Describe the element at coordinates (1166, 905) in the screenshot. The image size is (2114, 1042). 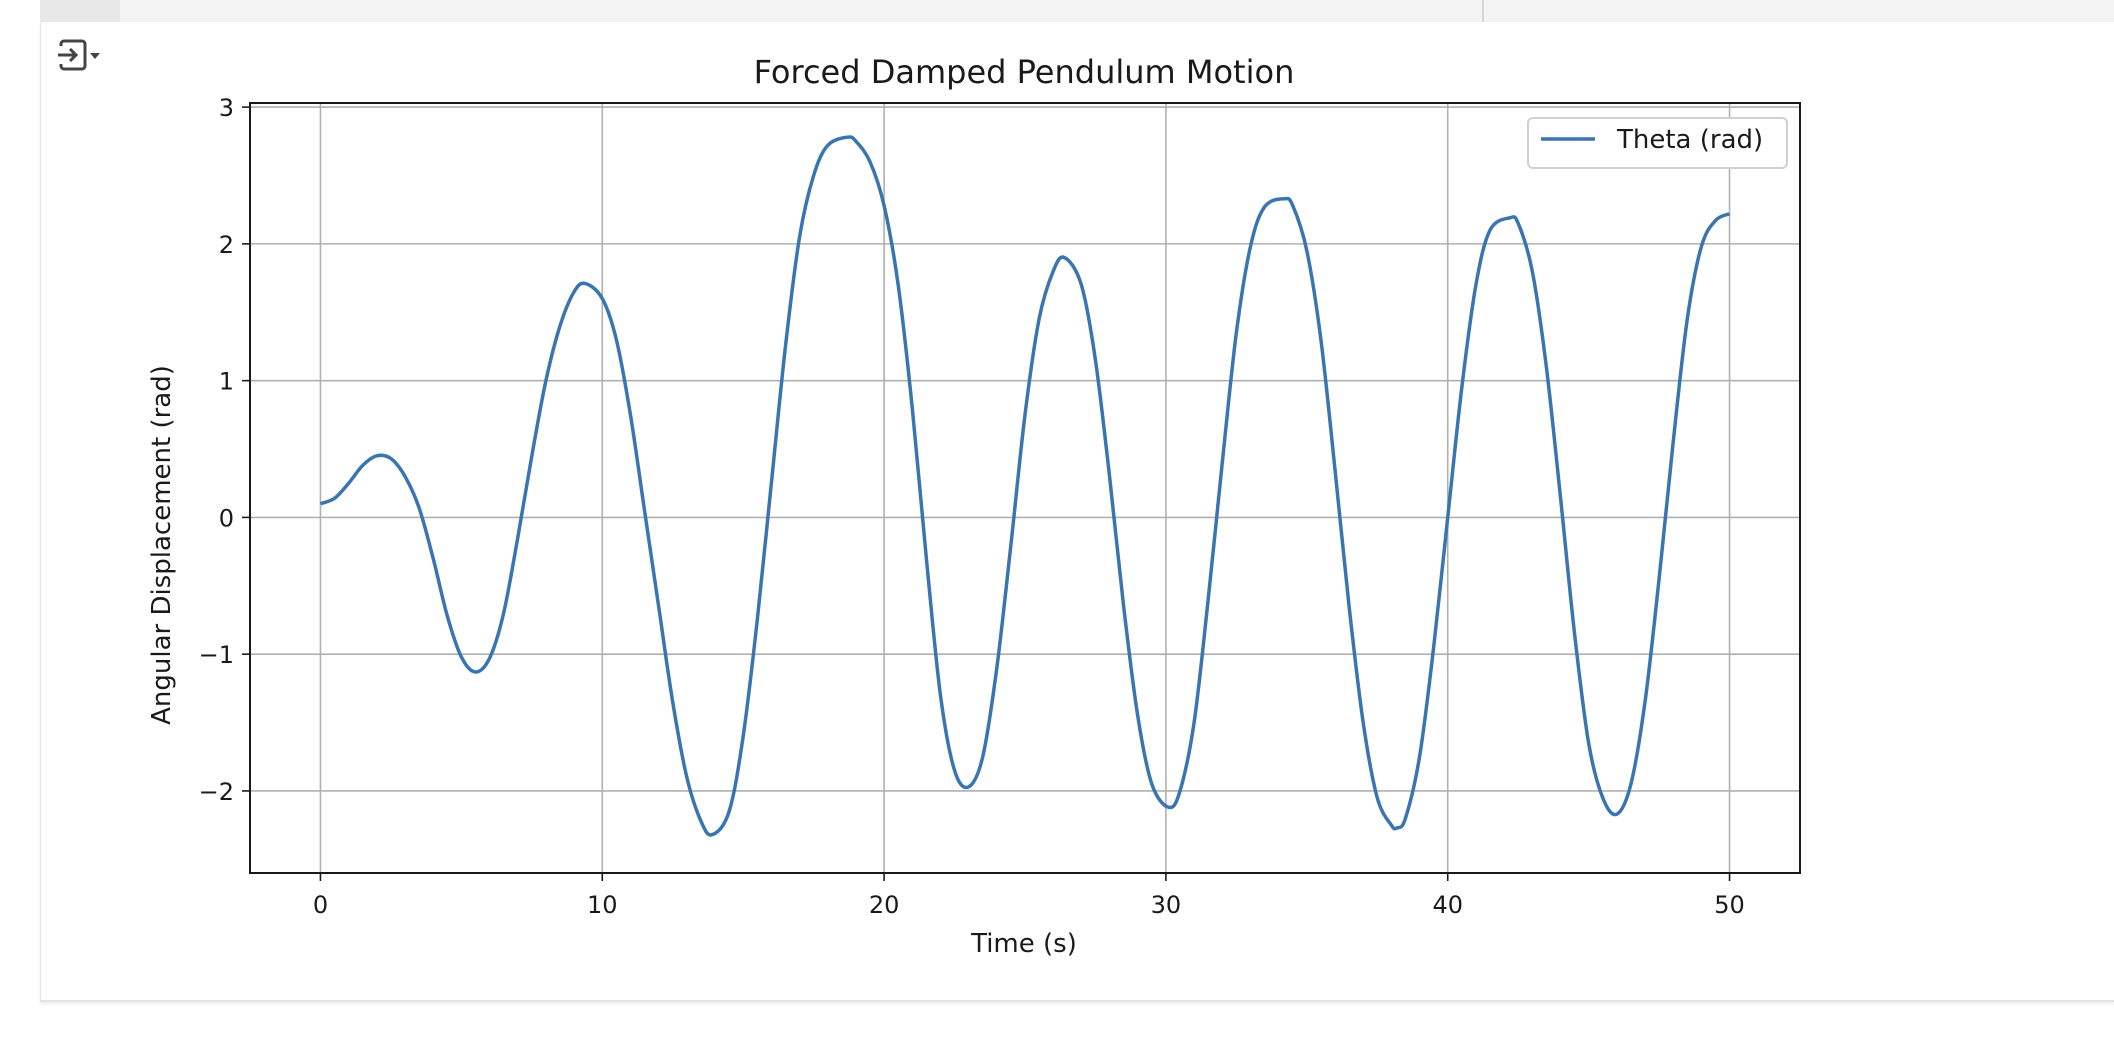
I see `x-tick-label: 30` at that location.